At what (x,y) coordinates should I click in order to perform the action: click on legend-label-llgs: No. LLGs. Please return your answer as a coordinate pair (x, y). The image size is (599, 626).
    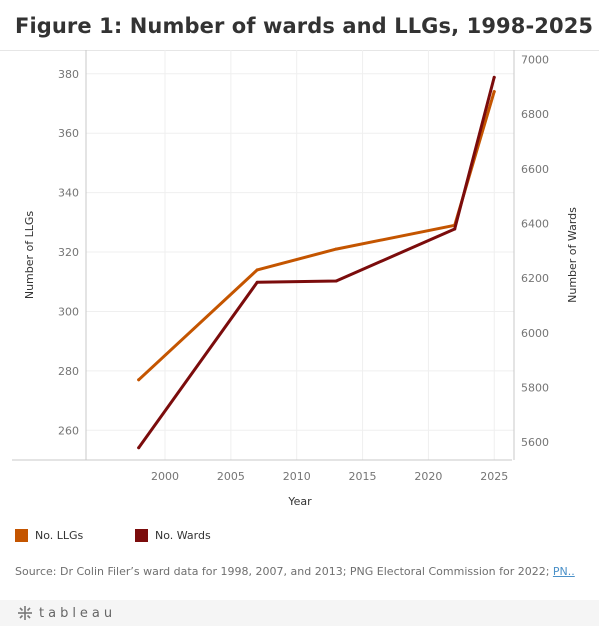
    Looking at the image, I should click on (59, 535).